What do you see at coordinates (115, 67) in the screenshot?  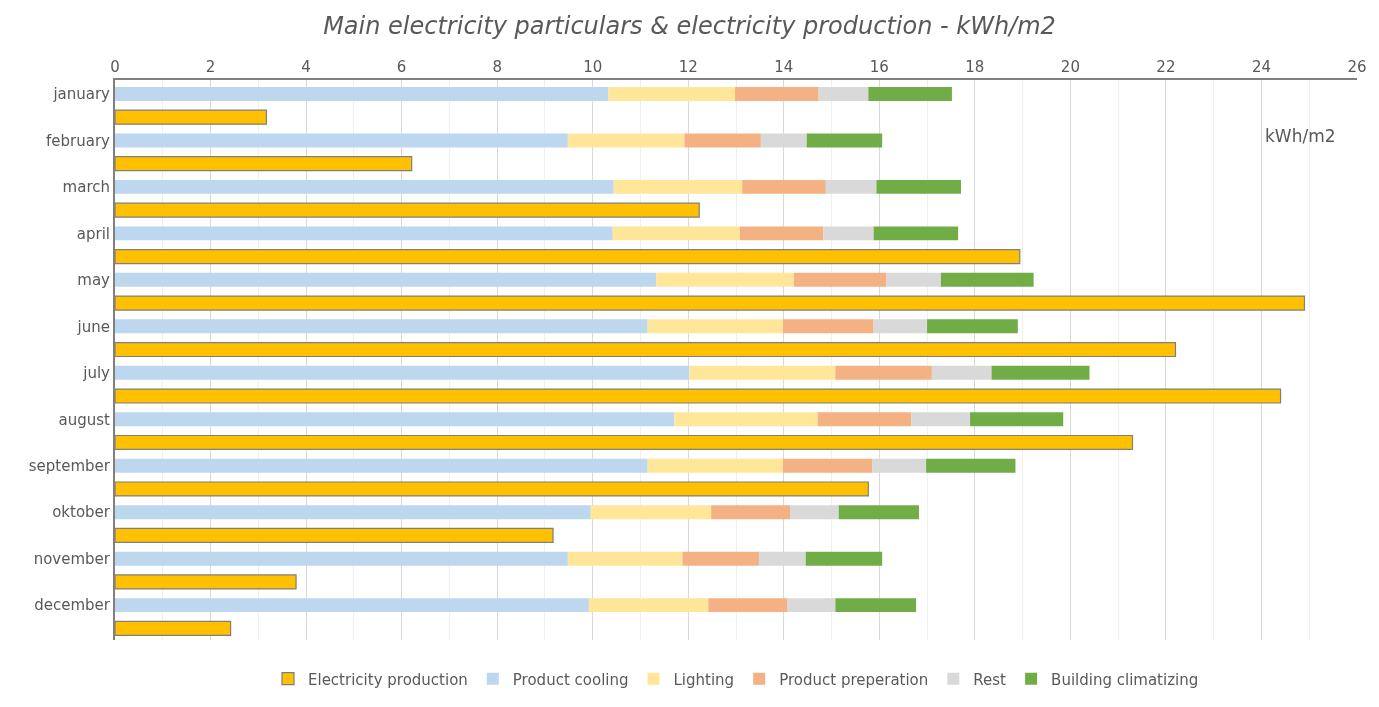 I see `x-tick-label: 0` at bounding box center [115, 67].